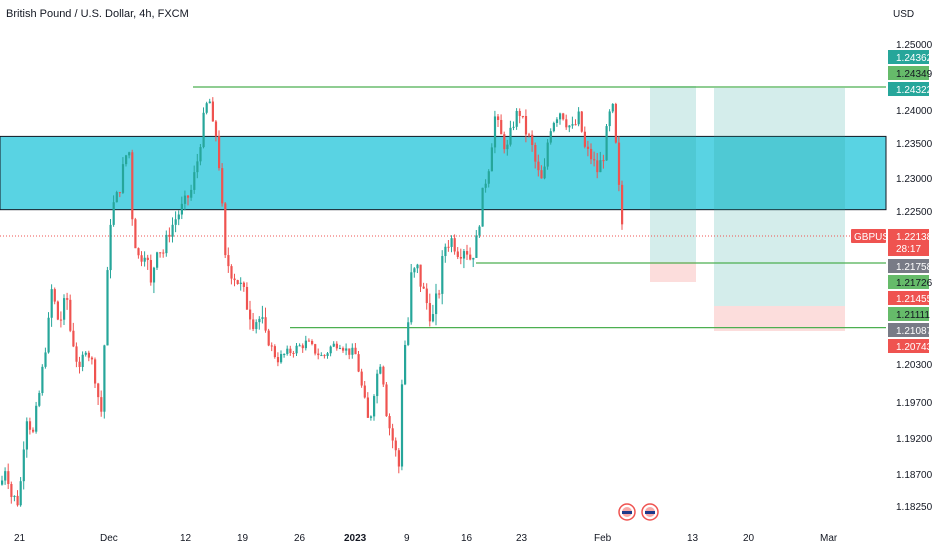 The image size is (932, 550). I want to click on y-tick-label: 1.22500, so click(914, 212).